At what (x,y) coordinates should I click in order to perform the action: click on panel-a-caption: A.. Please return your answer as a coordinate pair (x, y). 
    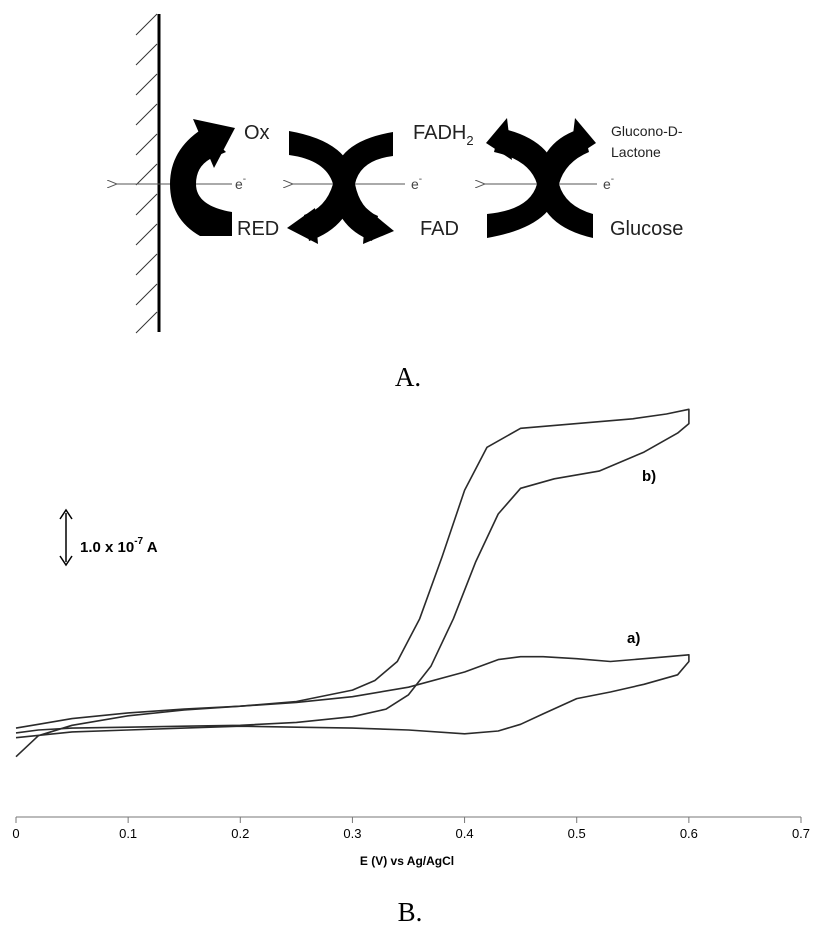
    Looking at the image, I should click on (408, 377).